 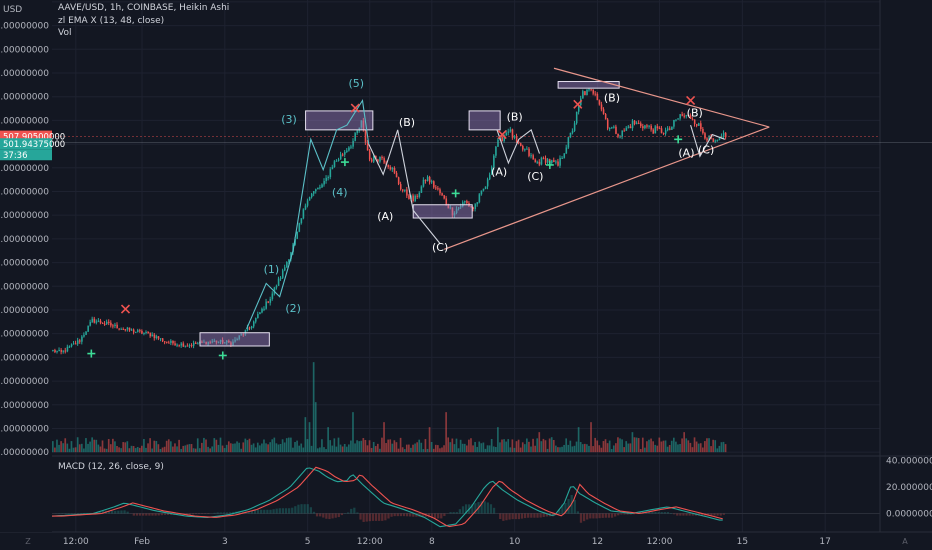 I want to click on buy-marker, so click(x=222, y=355).